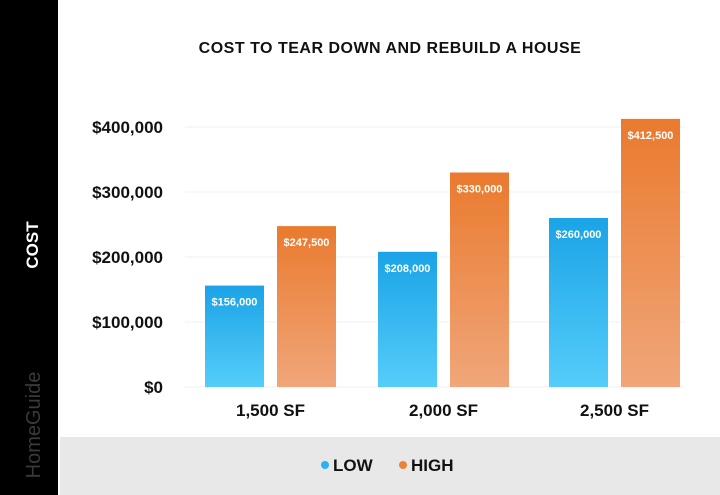  I want to click on y-tick-label: $400,000, so click(127, 127).